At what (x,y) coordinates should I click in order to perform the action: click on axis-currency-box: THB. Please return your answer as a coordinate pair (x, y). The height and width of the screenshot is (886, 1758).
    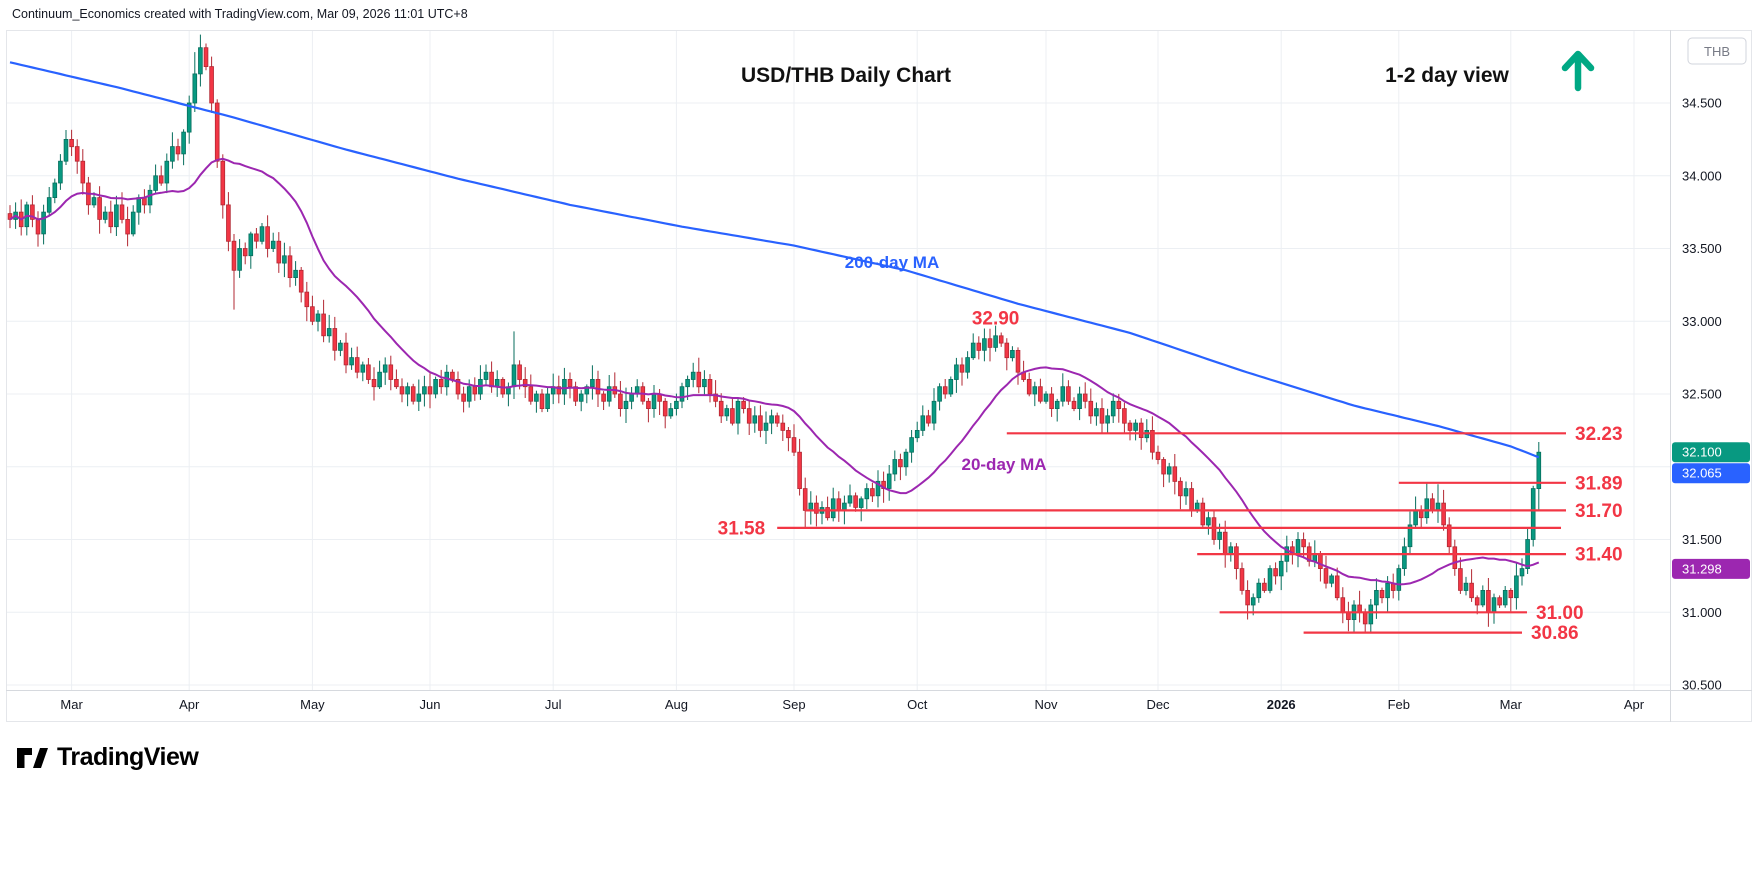
    Looking at the image, I should click on (1717, 51).